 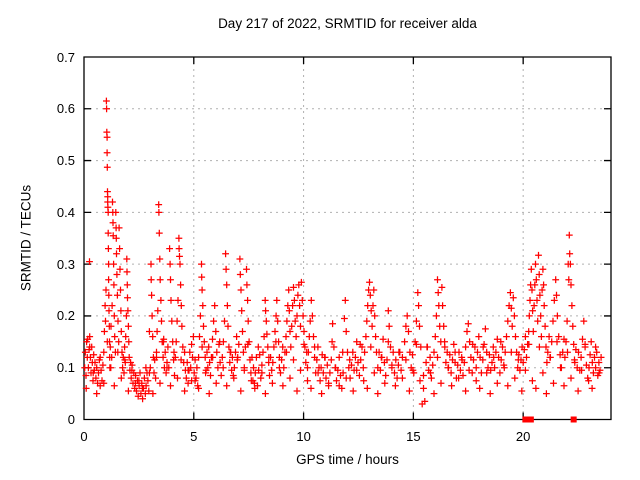 What do you see at coordinates (65, 161) in the screenshot?
I see `y-tick-label: 0.5` at bounding box center [65, 161].